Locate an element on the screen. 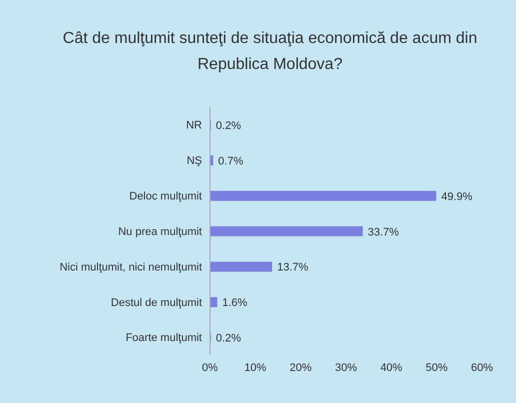 Image resolution: width=516 pixels, height=403 pixels. x-tick-label: 60% is located at coordinates (482, 368).